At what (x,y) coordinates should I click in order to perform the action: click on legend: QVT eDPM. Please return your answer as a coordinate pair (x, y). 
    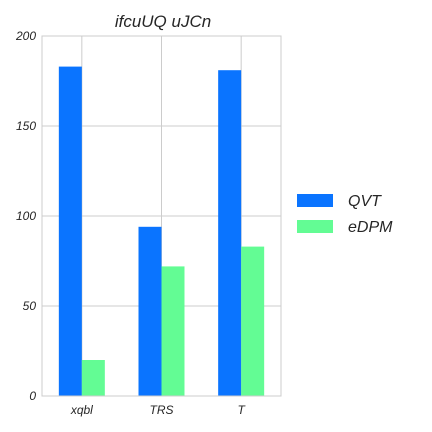
    Looking at the image, I should click on (345, 214).